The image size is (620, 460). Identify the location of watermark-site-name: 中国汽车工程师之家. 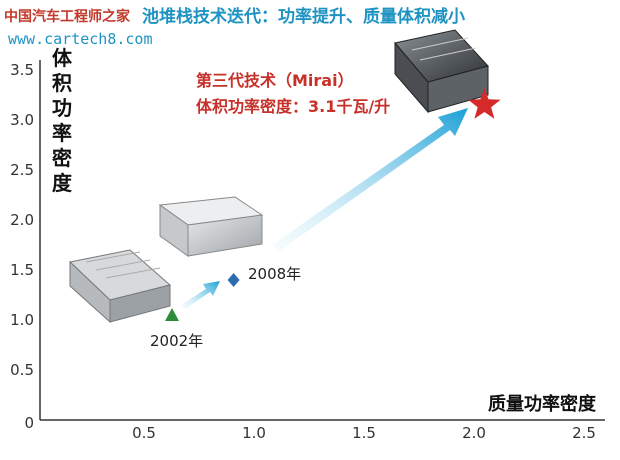
(67, 17).